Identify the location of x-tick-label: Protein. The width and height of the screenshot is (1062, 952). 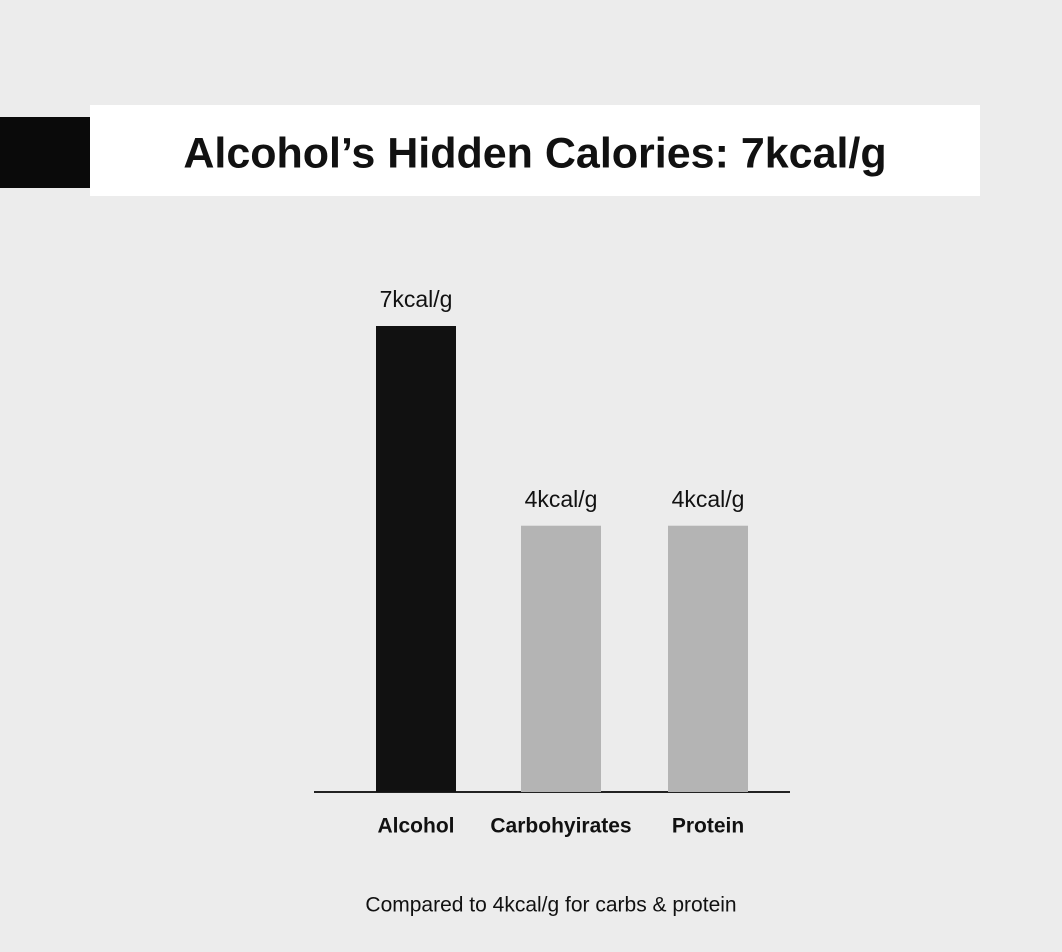
(708, 826).